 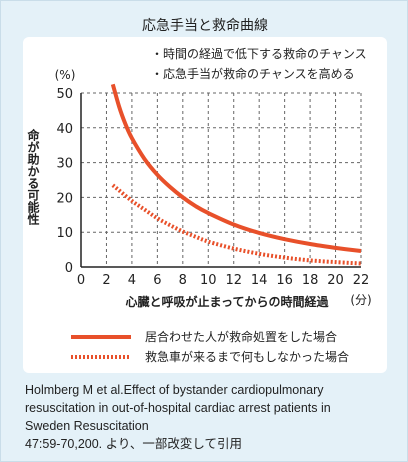 I want to click on y-tick-label: 40, so click(x=64, y=129).